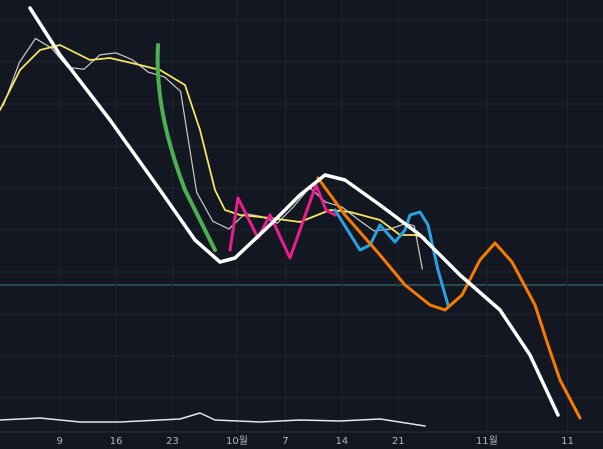 This screenshot has height=449, width=603. I want to click on green-drawing, so click(186, 147).